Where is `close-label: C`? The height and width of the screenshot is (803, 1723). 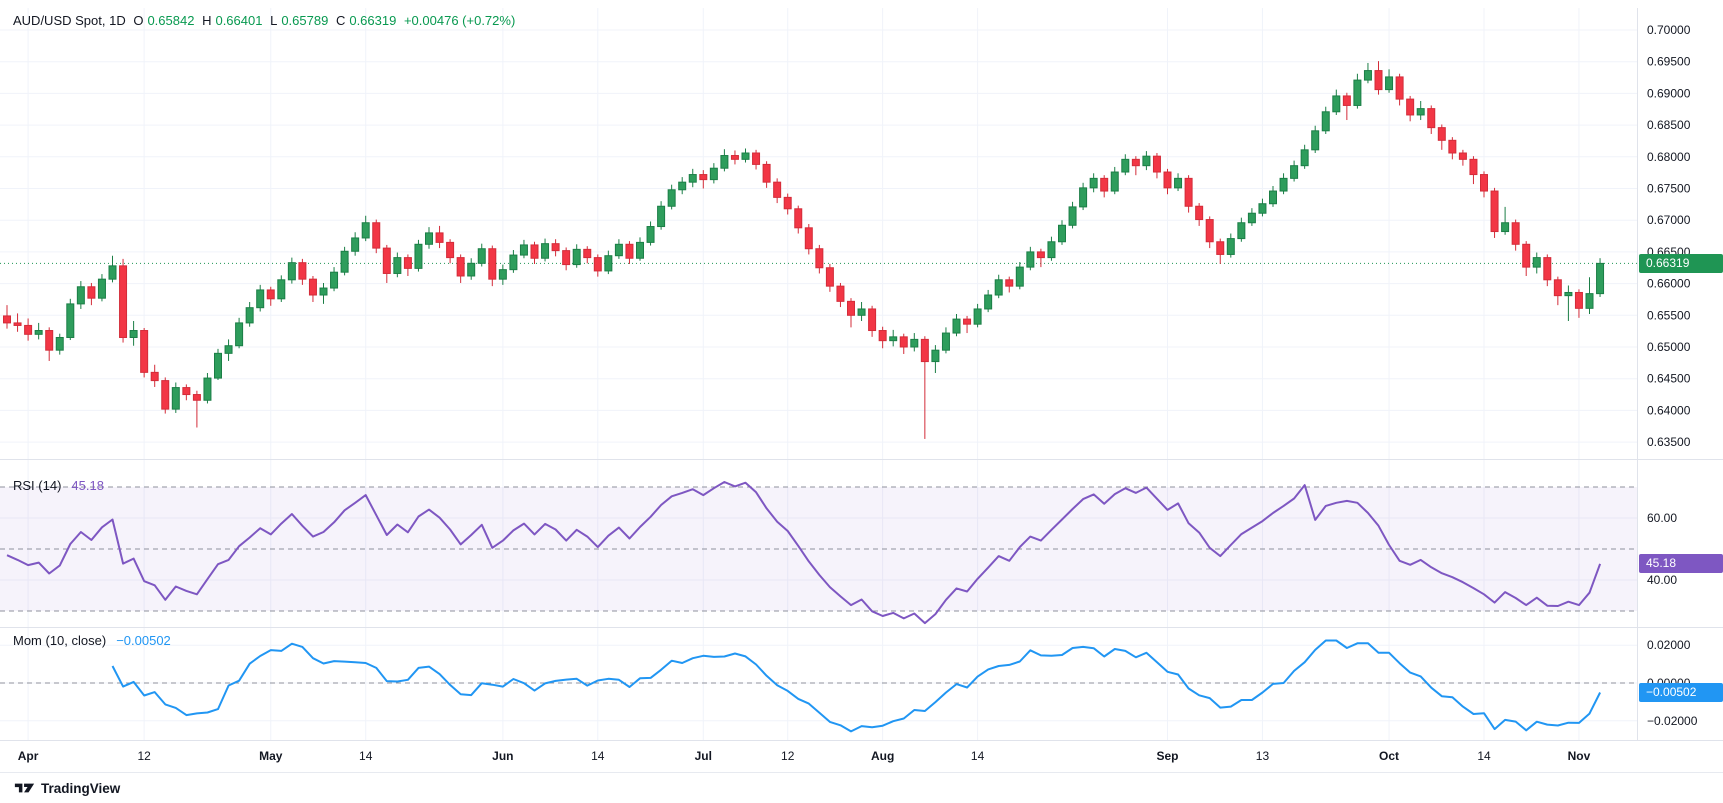
close-label: C is located at coordinates (340, 20).